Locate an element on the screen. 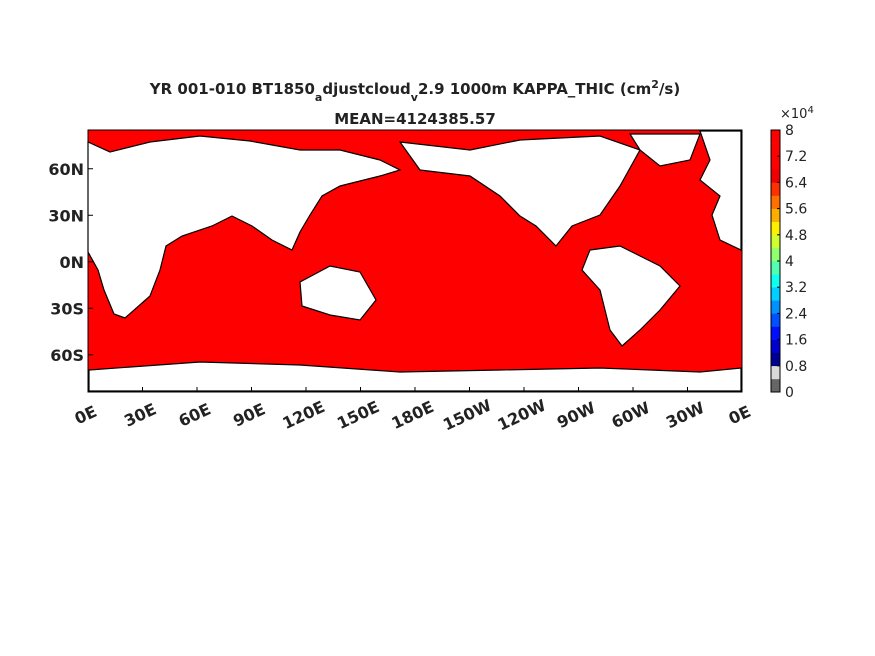 The width and height of the screenshot is (875, 656). x-tick-label: 60W is located at coordinates (631, 415).